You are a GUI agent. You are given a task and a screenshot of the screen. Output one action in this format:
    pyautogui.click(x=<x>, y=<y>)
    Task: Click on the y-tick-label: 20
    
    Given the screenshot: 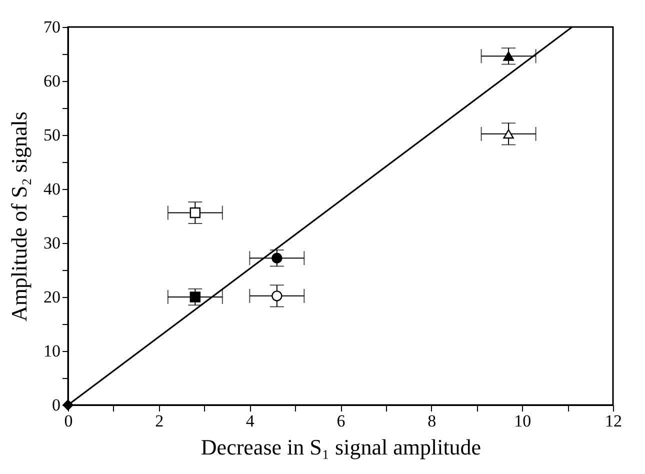 What is the action you would take?
    pyautogui.click(x=52, y=297)
    